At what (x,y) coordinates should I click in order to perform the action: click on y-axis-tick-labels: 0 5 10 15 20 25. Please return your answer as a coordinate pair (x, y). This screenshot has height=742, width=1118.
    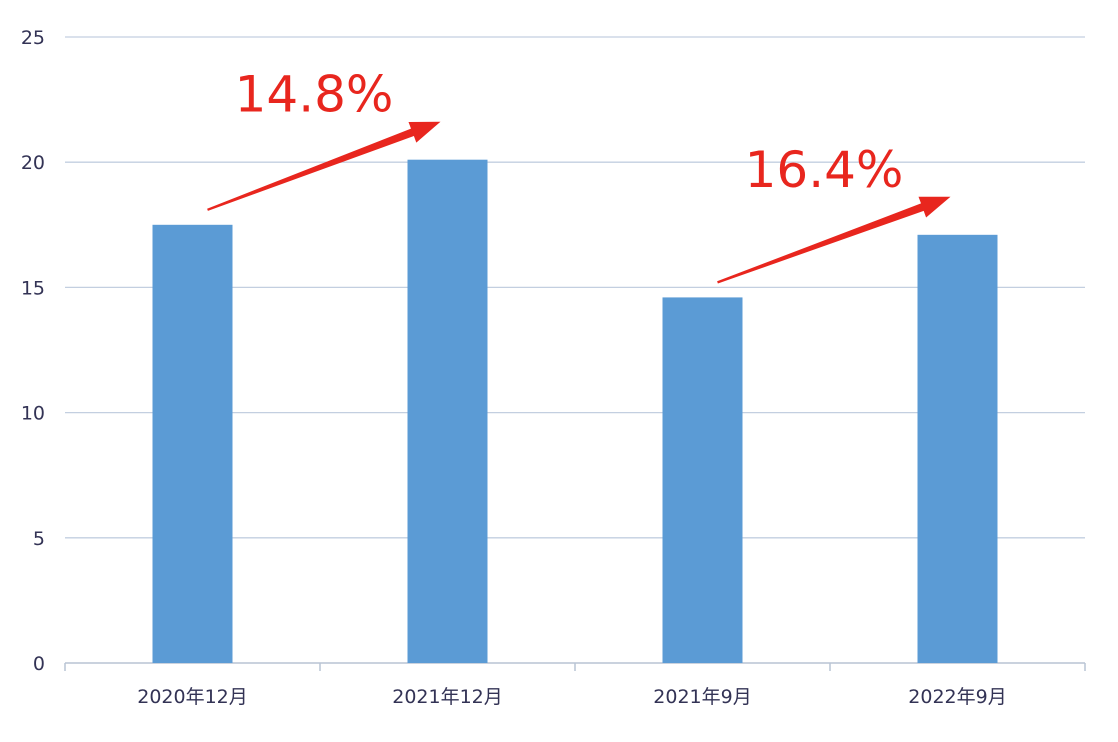
    Looking at the image, I should click on (33, 351).